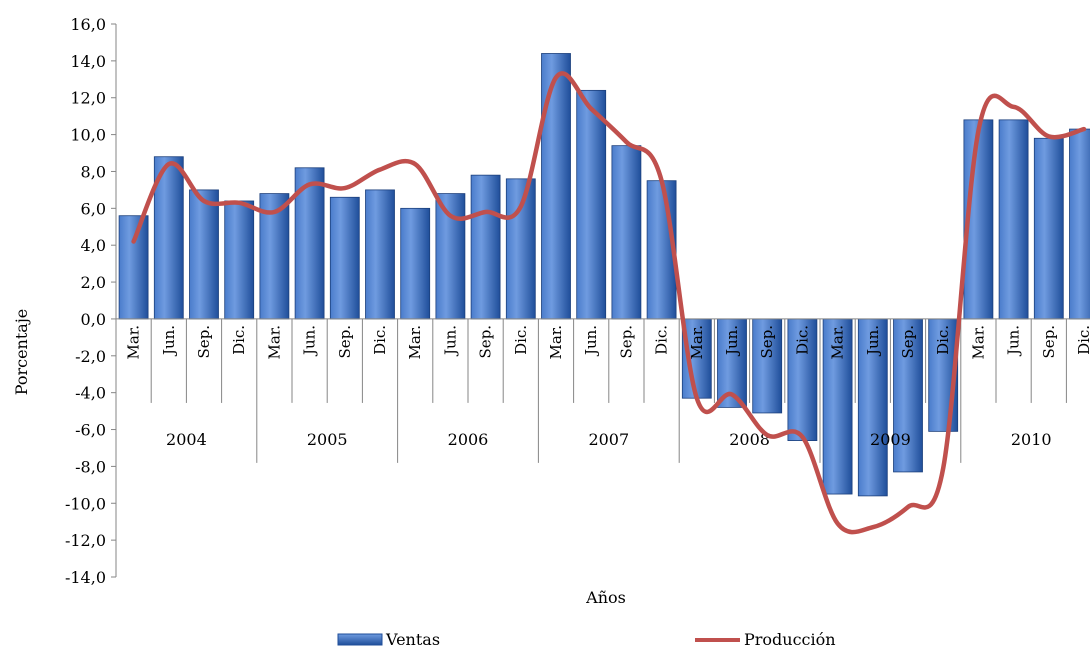  Describe the element at coordinates (586, 639) in the screenshot. I see `legend: Ventas Producción` at that location.